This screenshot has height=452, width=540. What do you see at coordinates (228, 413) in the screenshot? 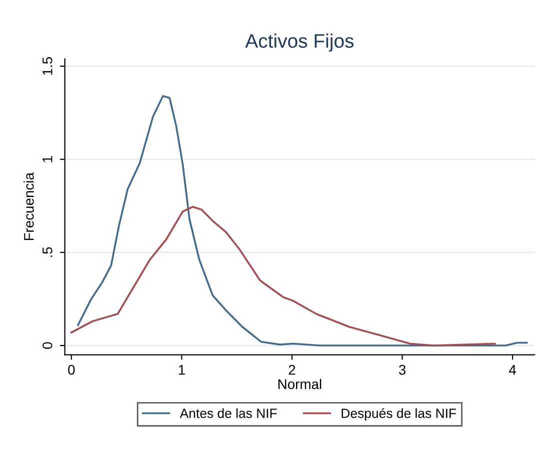
I see `legend-label: Antes de las NIF` at bounding box center [228, 413].